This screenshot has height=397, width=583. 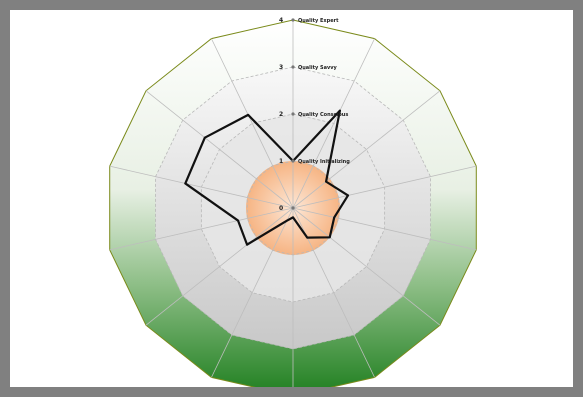 What do you see at coordinates (281, 208) in the screenshot?
I see `tick-label-0: 0` at bounding box center [281, 208].